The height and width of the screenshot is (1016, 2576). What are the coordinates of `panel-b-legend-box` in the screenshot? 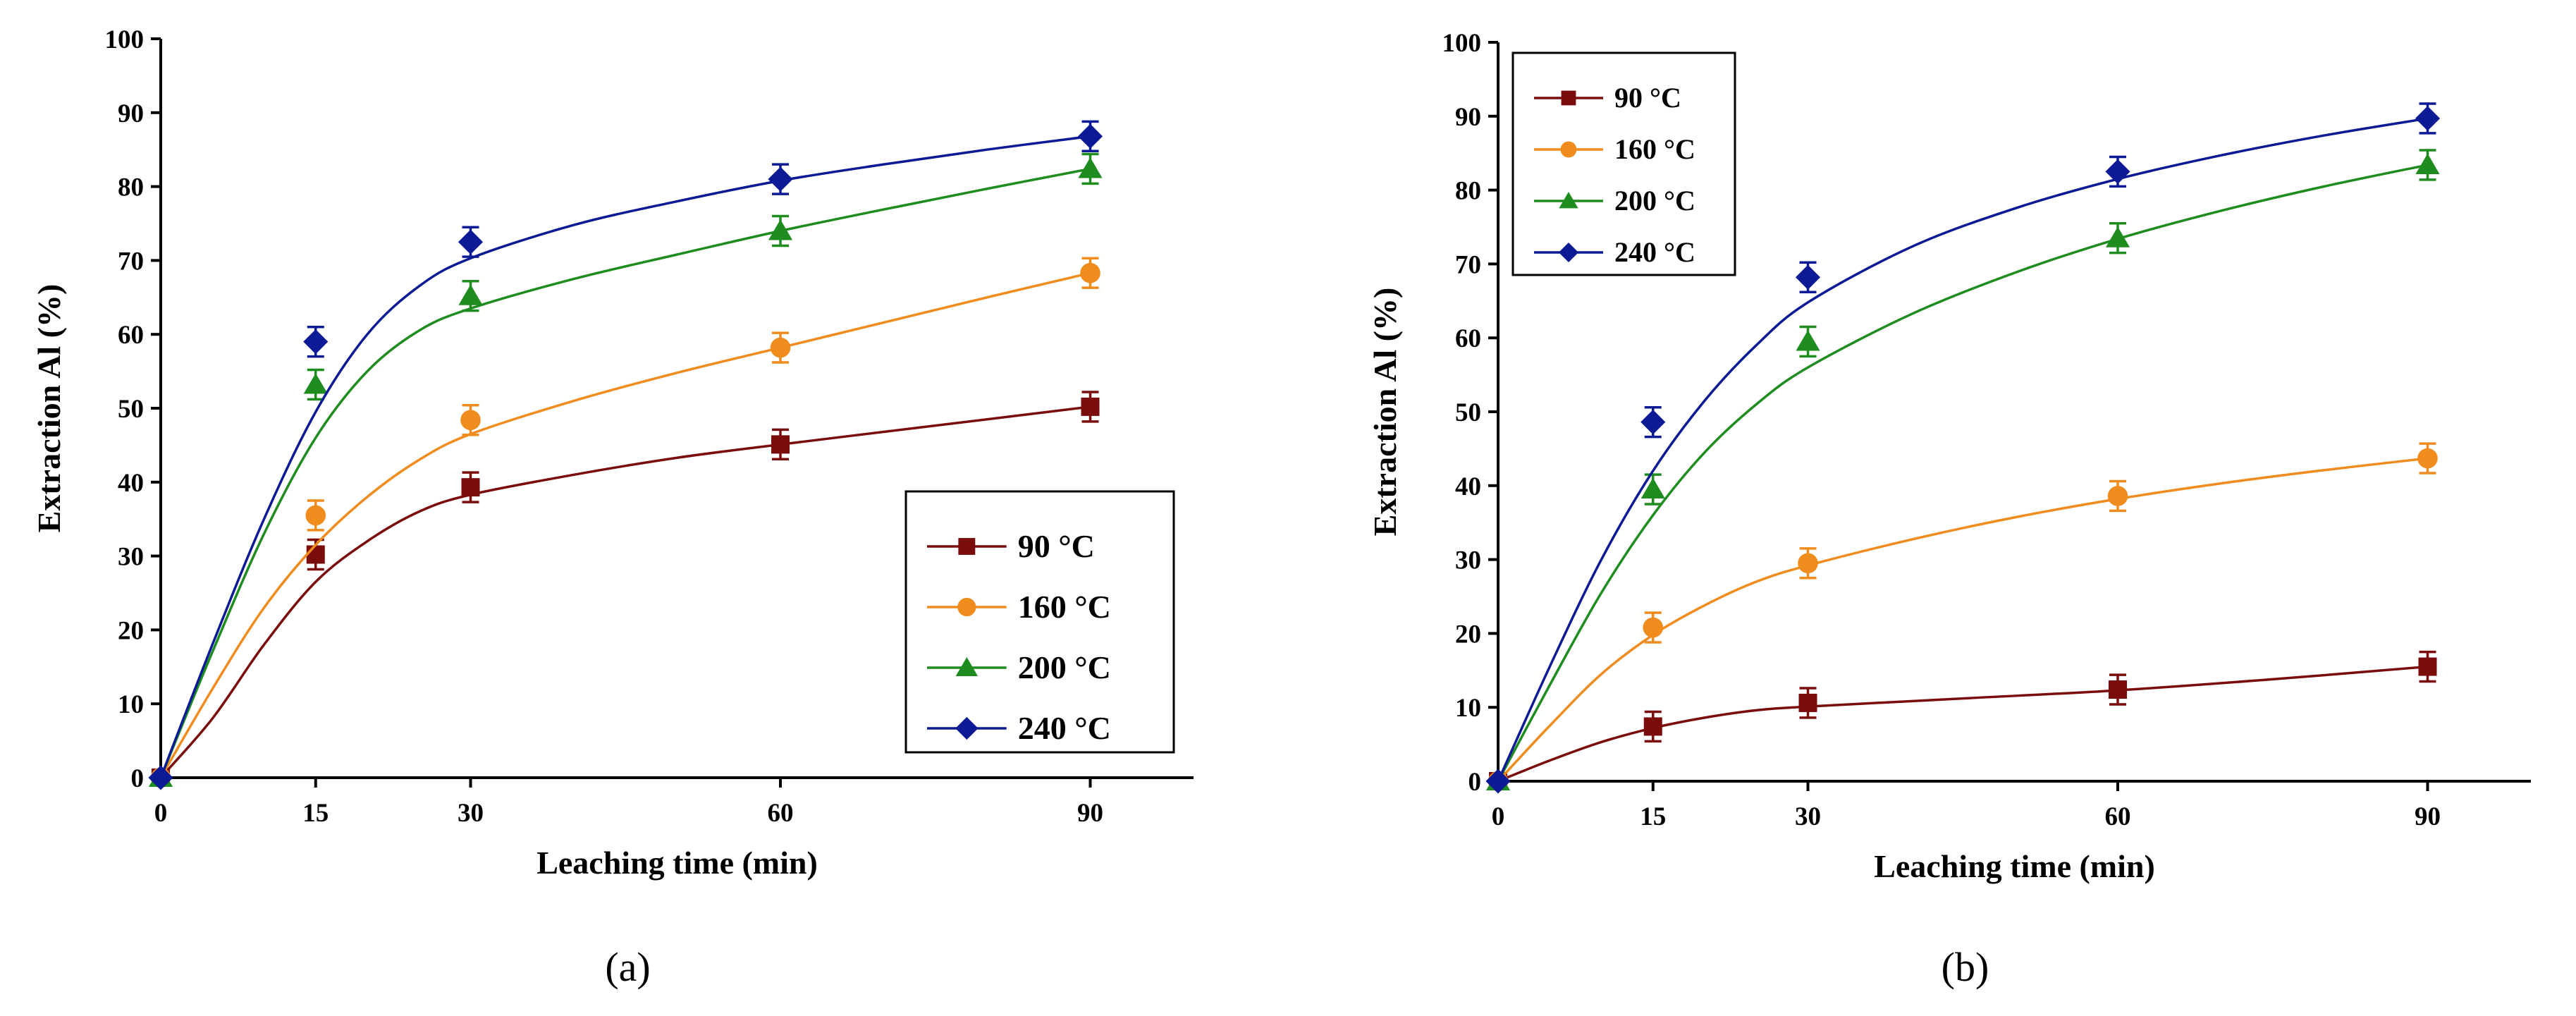 It's located at (1623, 163).